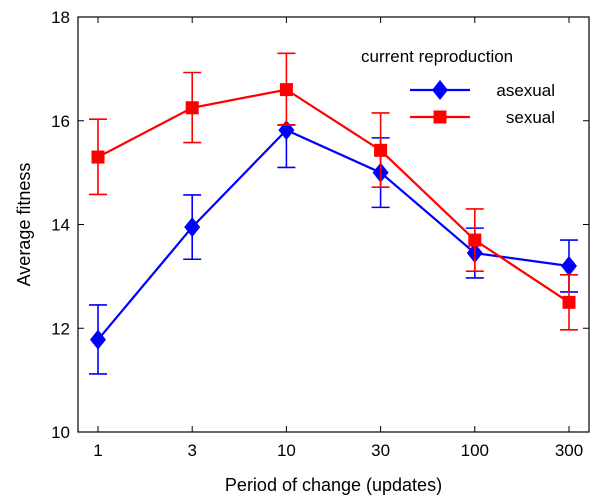  I want to click on legend-entry-sexual: sexual, so click(482, 117).